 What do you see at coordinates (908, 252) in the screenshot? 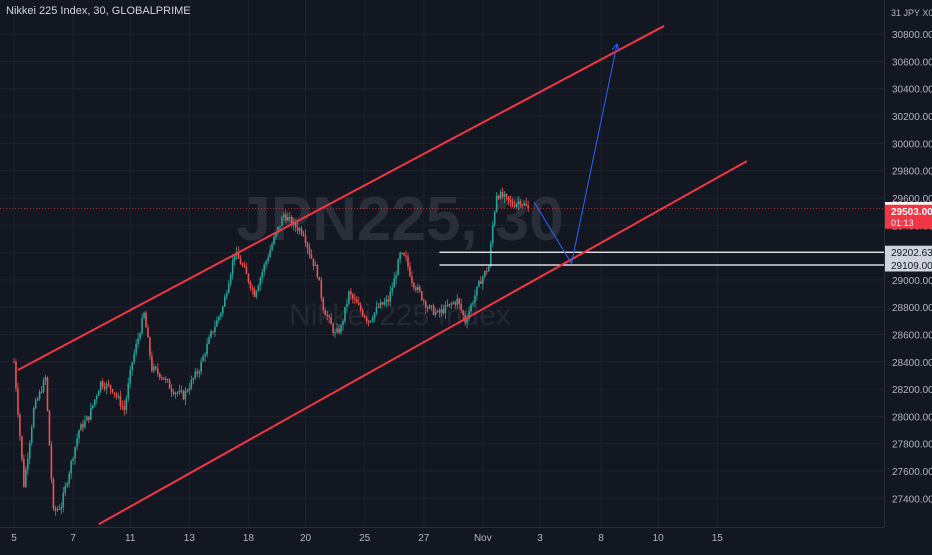
I see `level-badge-bg` at bounding box center [908, 252].